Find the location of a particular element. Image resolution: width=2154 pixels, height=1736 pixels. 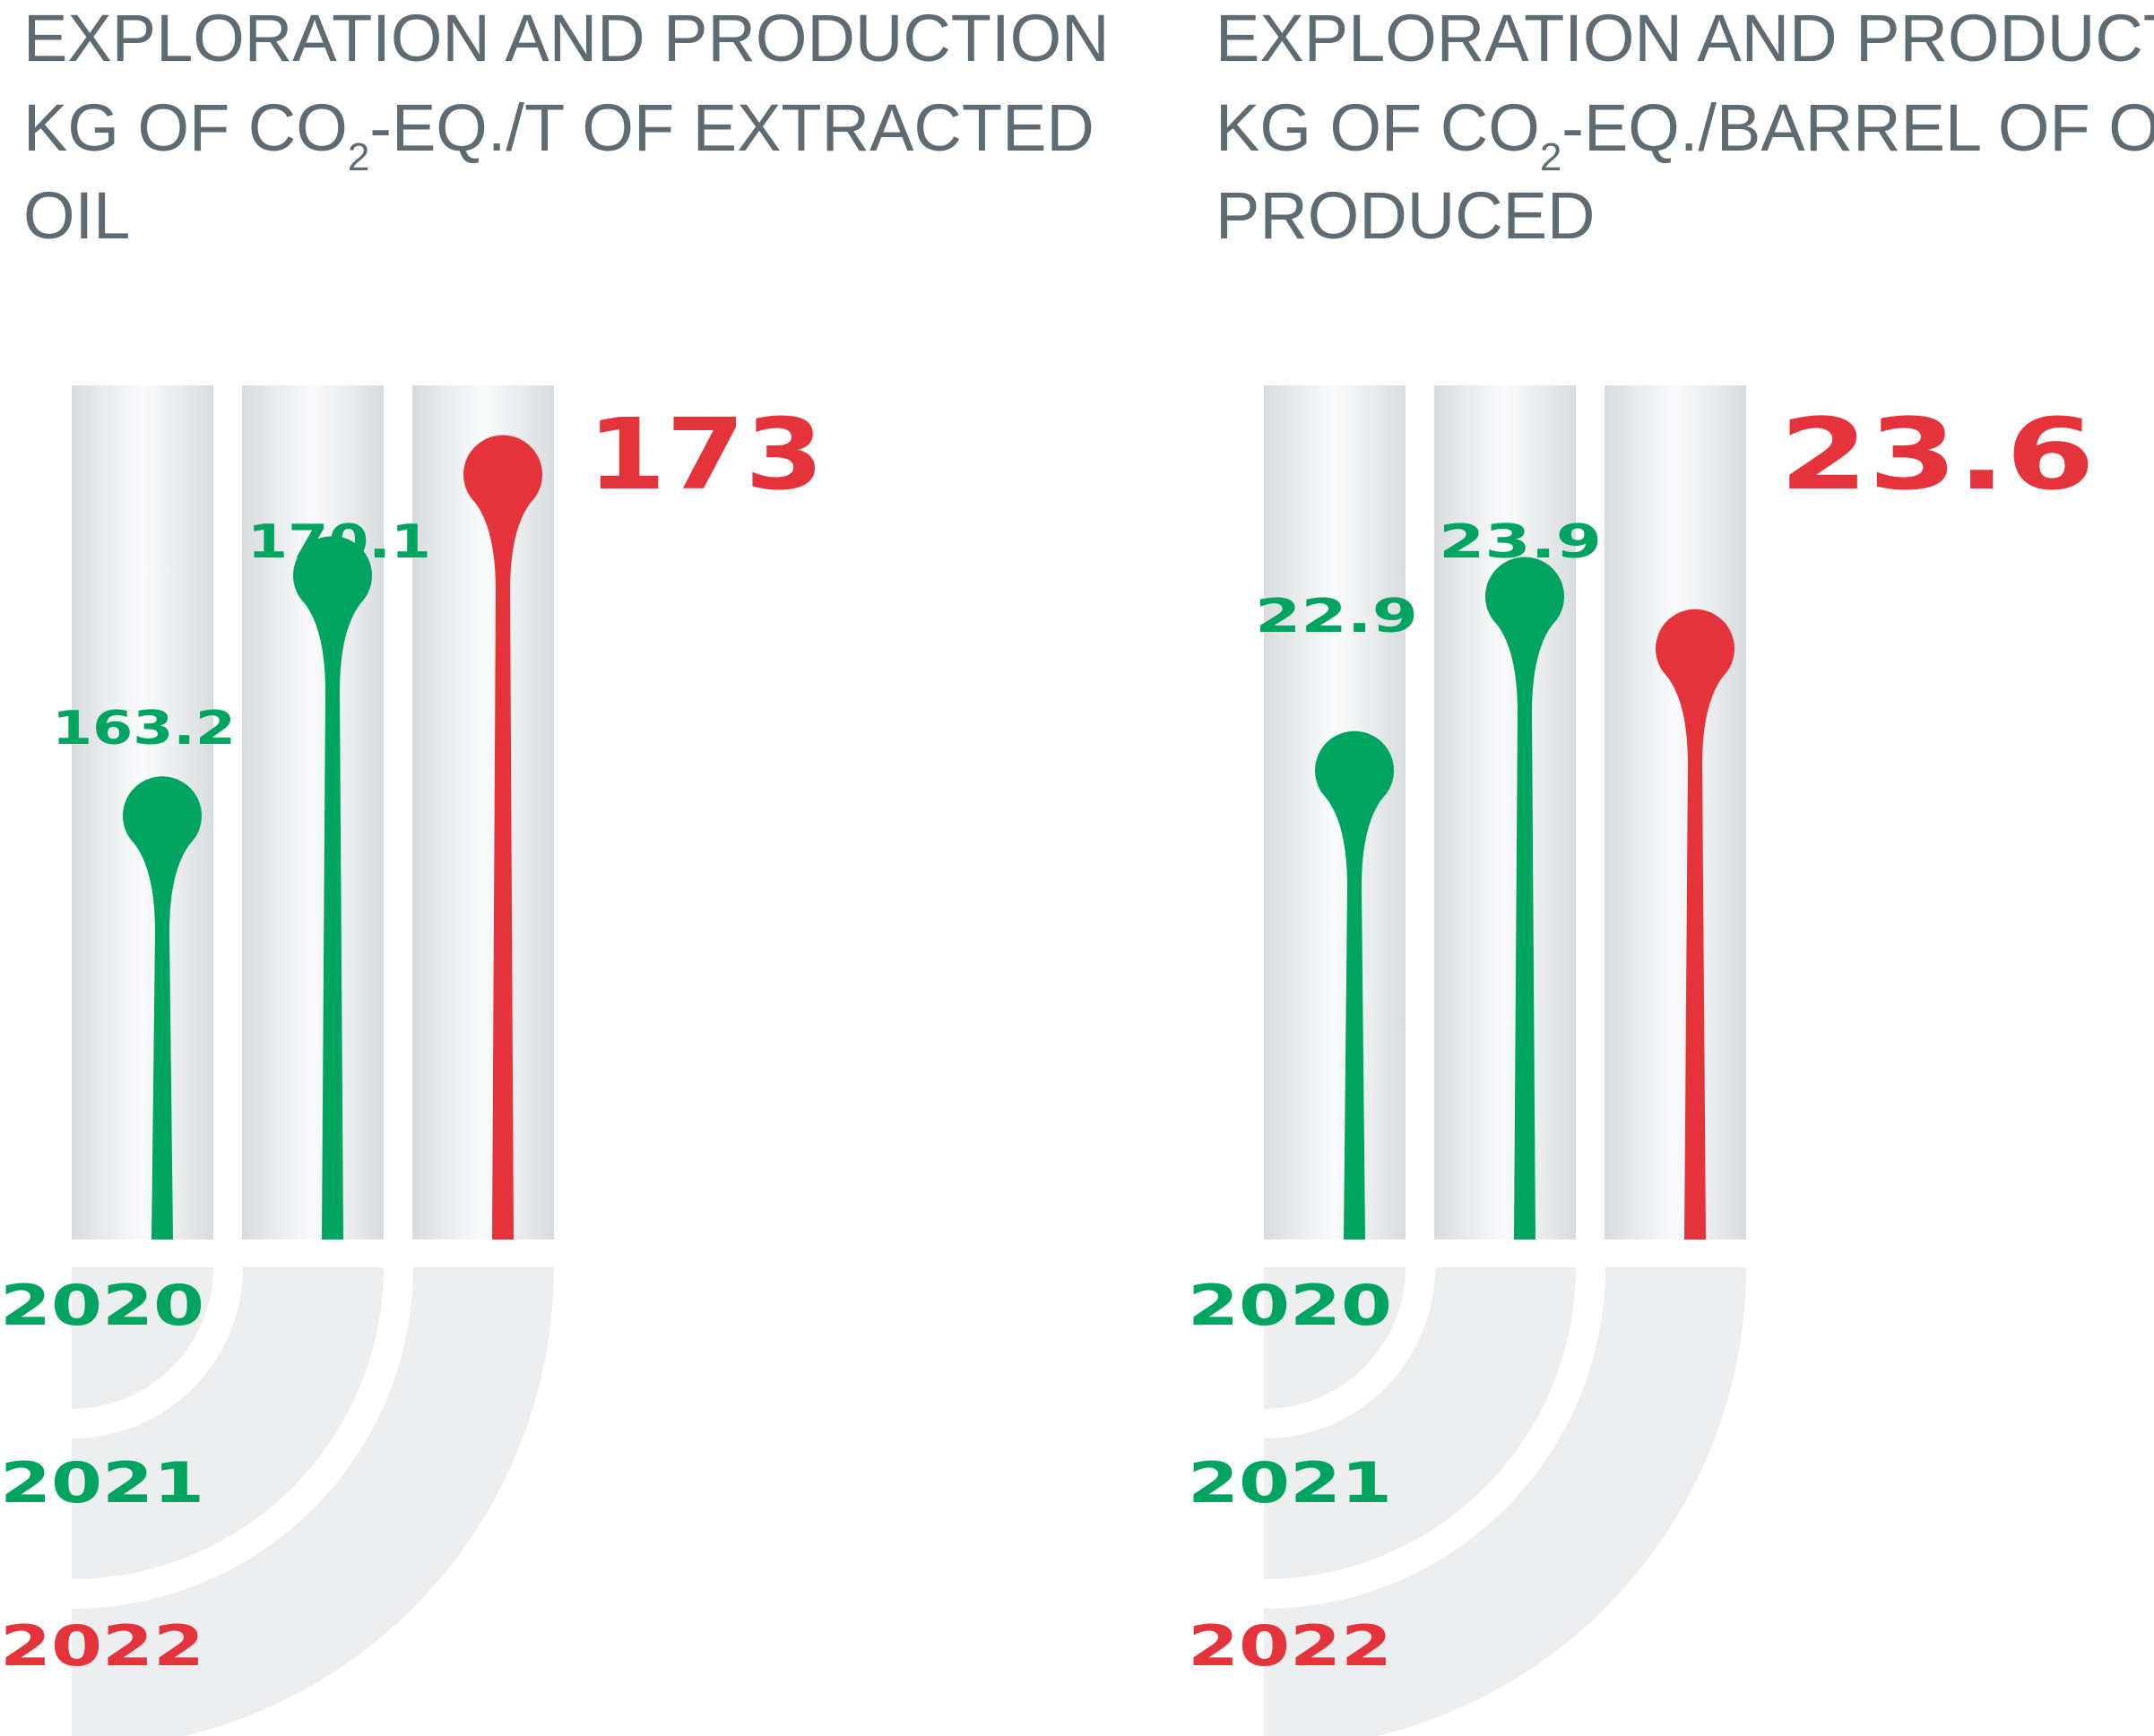

value-label-2020: 163.2 is located at coordinates (144, 729).